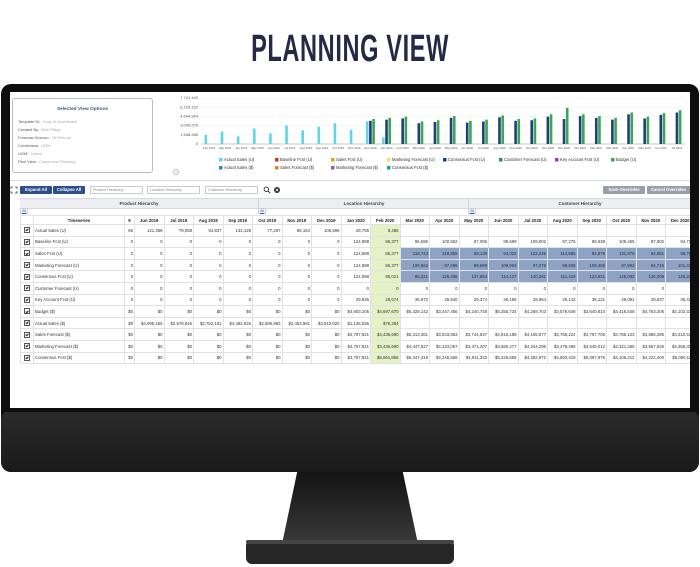  What do you see at coordinates (677, 265) in the screenshot?
I see `table-cell: 101,330` at bounding box center [677, 265].